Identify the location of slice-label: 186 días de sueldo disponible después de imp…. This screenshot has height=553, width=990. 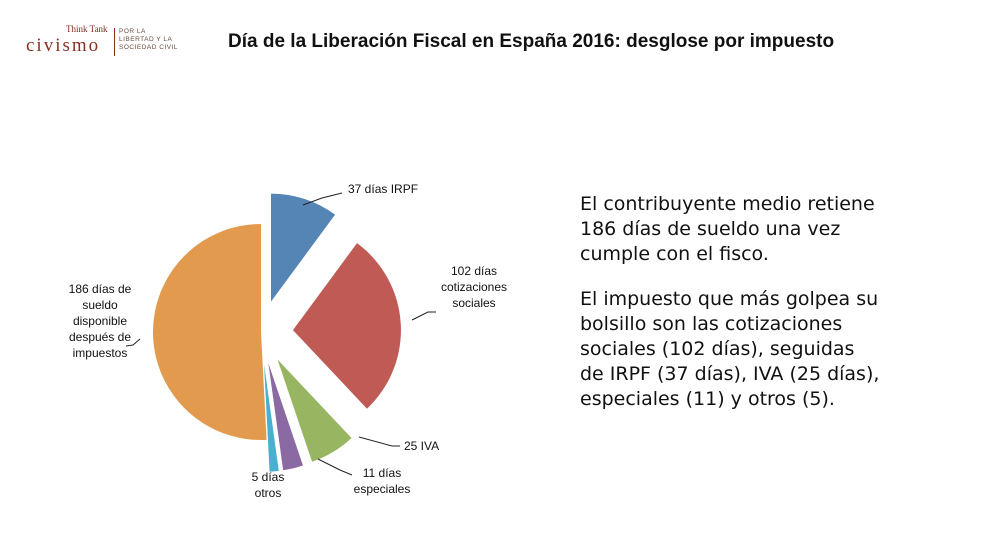
(100, 321).